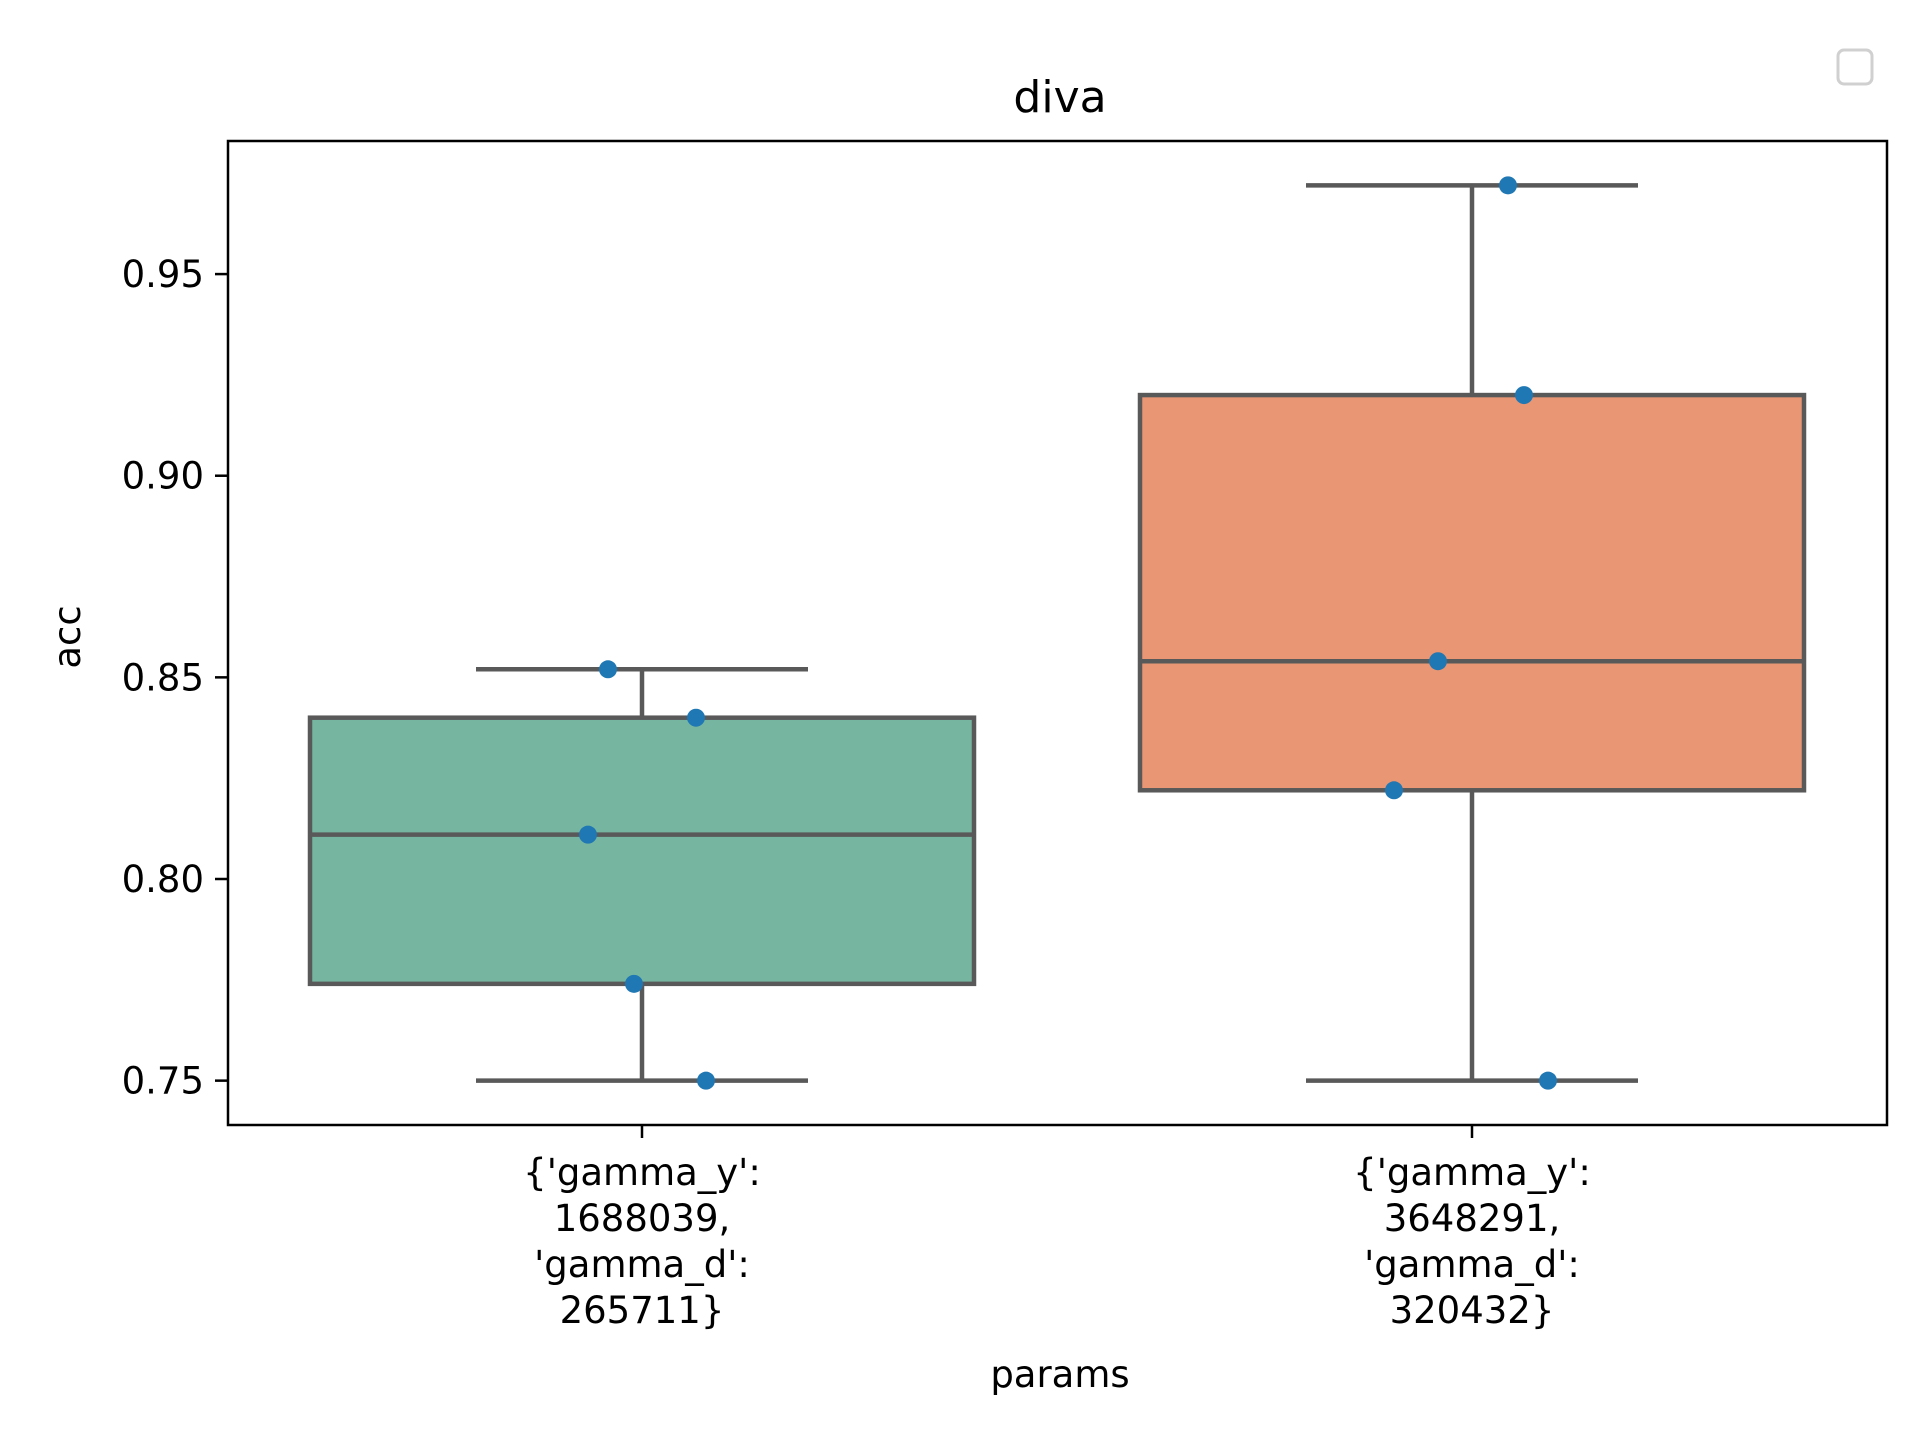 The image size is (1920, 1440). I want to click on y-axis-label: acc, so click(67, 636).